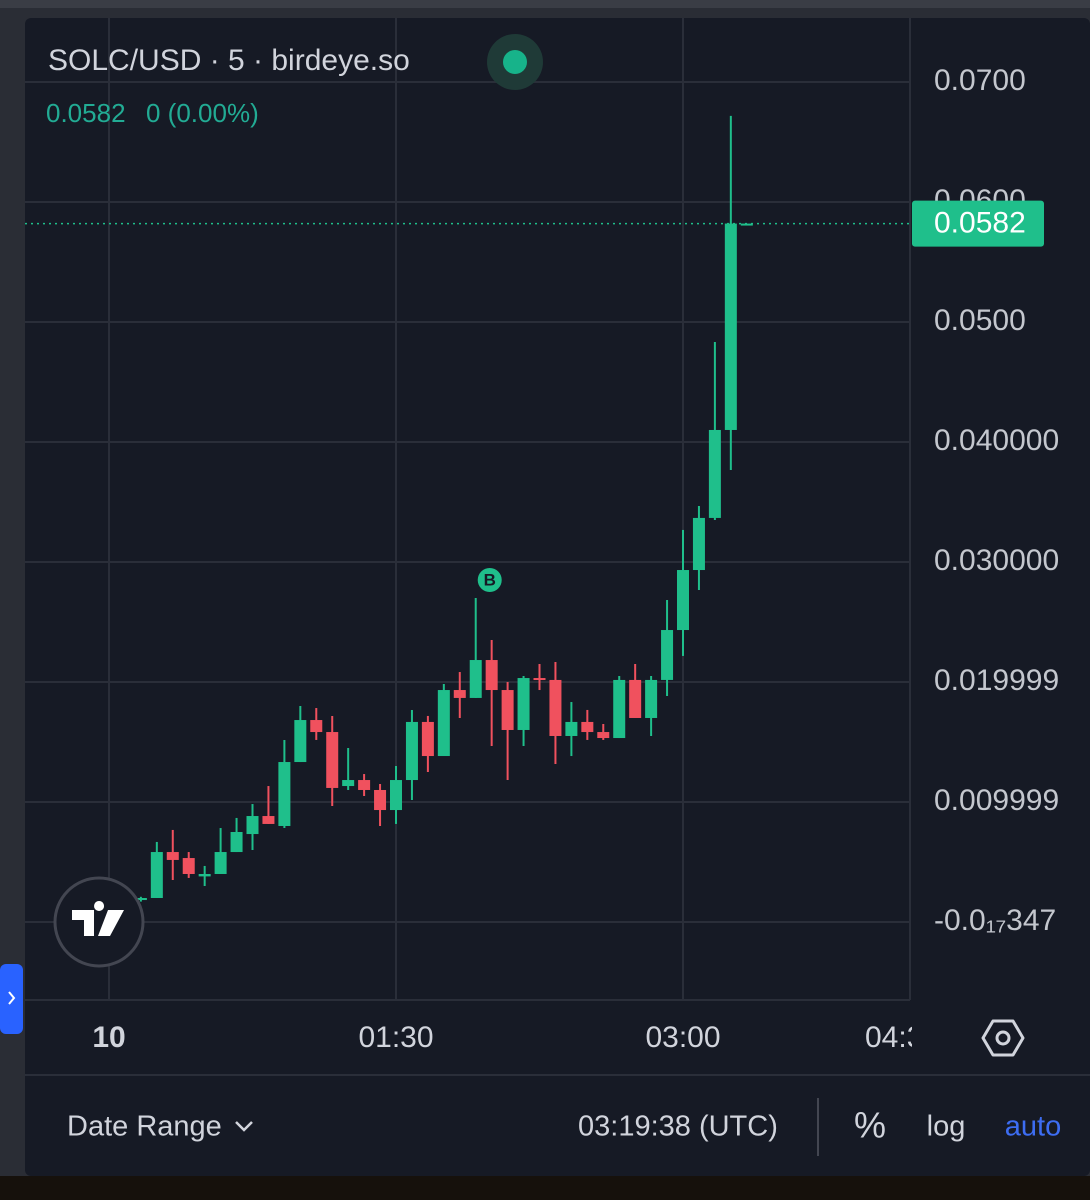 The width and height of the screenshot is (1090, 1200). Describe the element at coordinates (902, 1037) in the screenshot. I see `x-tick-label: 04:30` at that location.